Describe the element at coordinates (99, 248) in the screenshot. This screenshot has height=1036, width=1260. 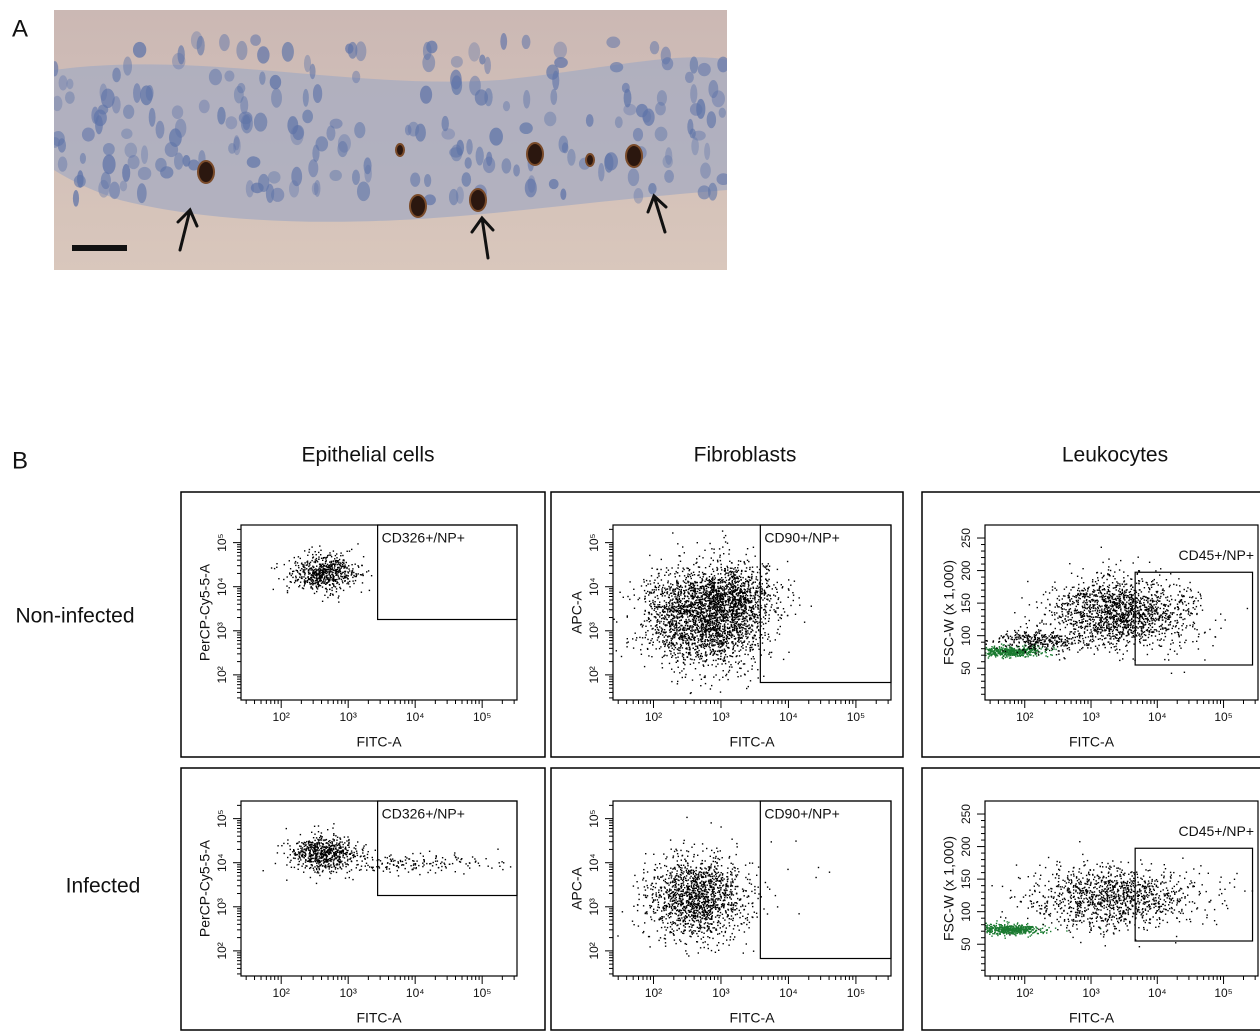
I see `scale-bar` at that location.